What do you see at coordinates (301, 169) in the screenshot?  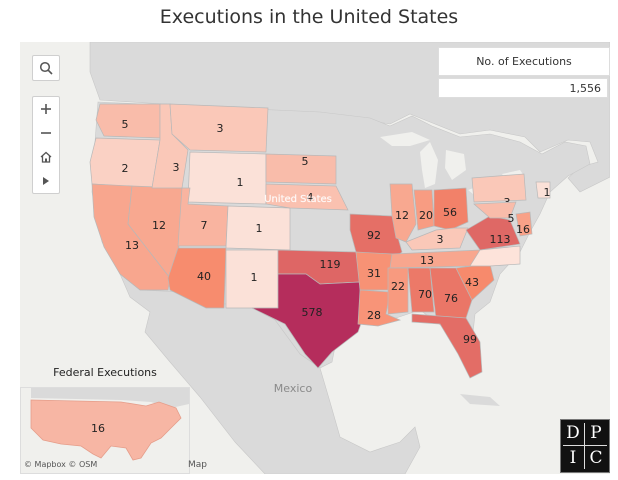 I see `state-south-dakota` at bounding box center [301, 169].